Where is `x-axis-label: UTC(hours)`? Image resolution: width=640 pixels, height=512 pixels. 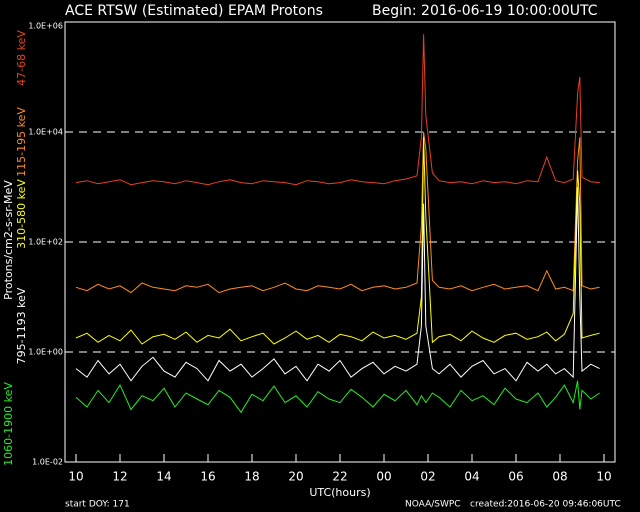
x-axis-label: UTC(hours) is located at coordinates (339, 492).